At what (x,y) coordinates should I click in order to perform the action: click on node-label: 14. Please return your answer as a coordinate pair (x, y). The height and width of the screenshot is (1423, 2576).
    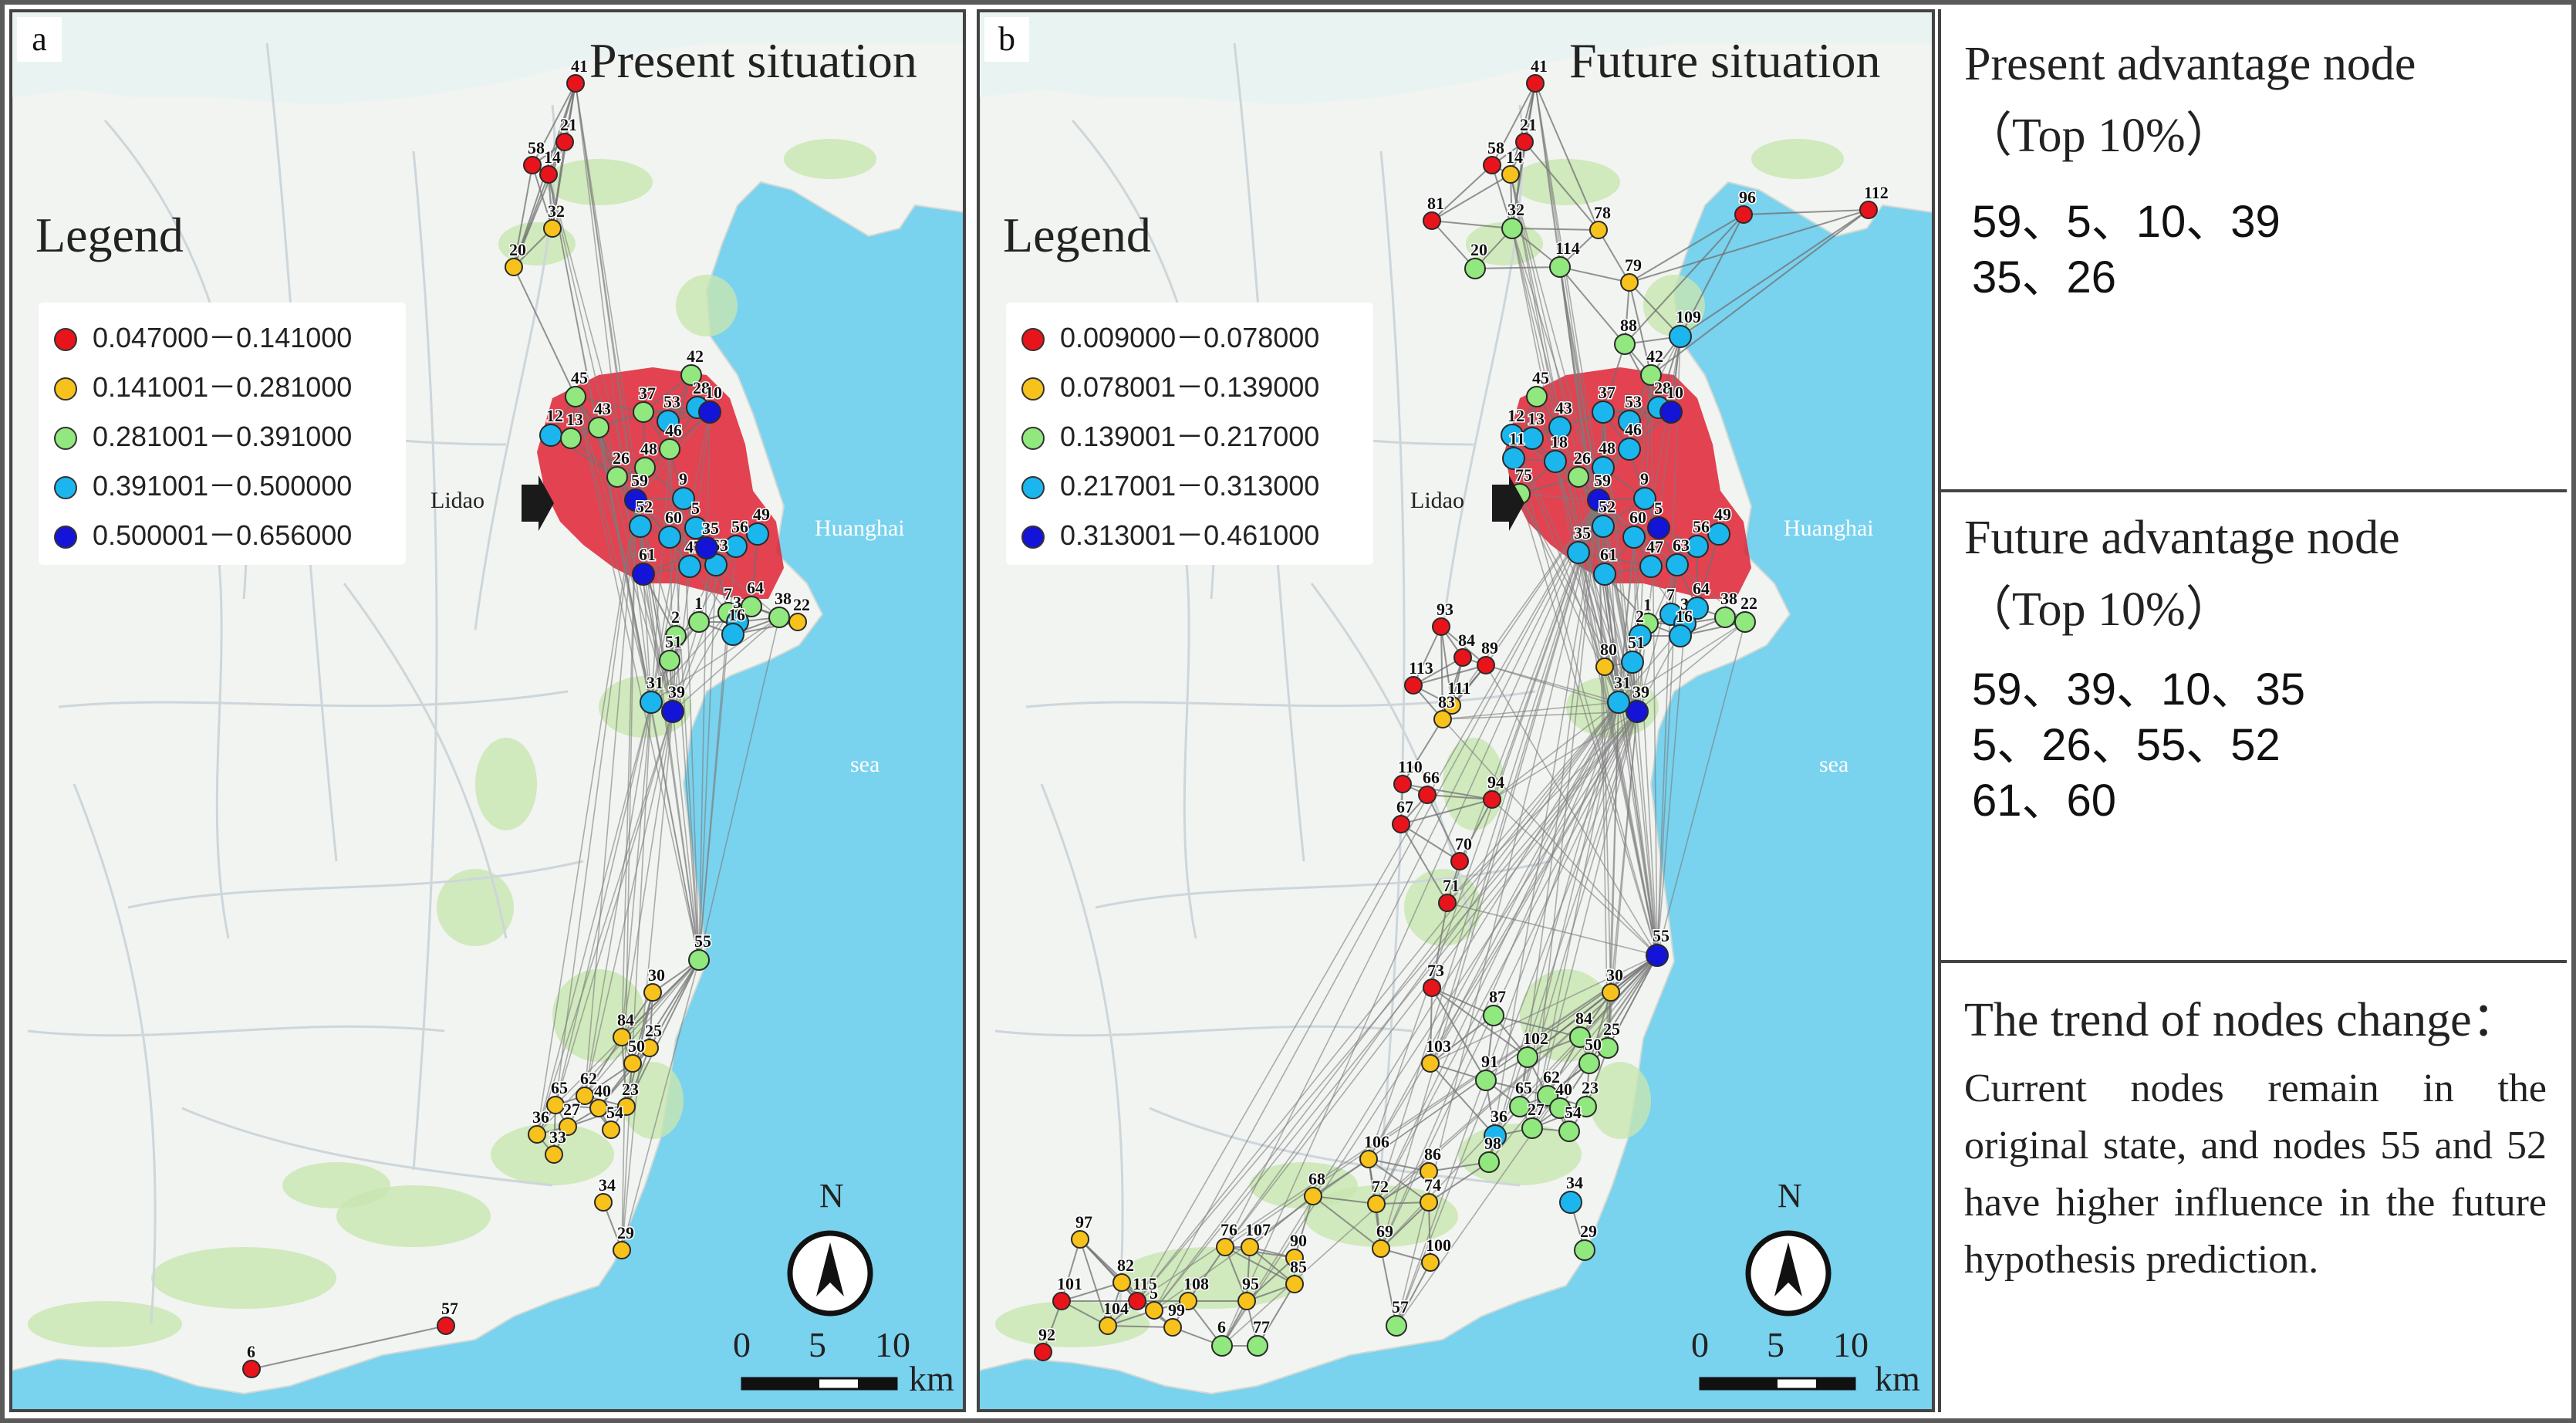
    Looking at the image, I should click on (1514, 157).